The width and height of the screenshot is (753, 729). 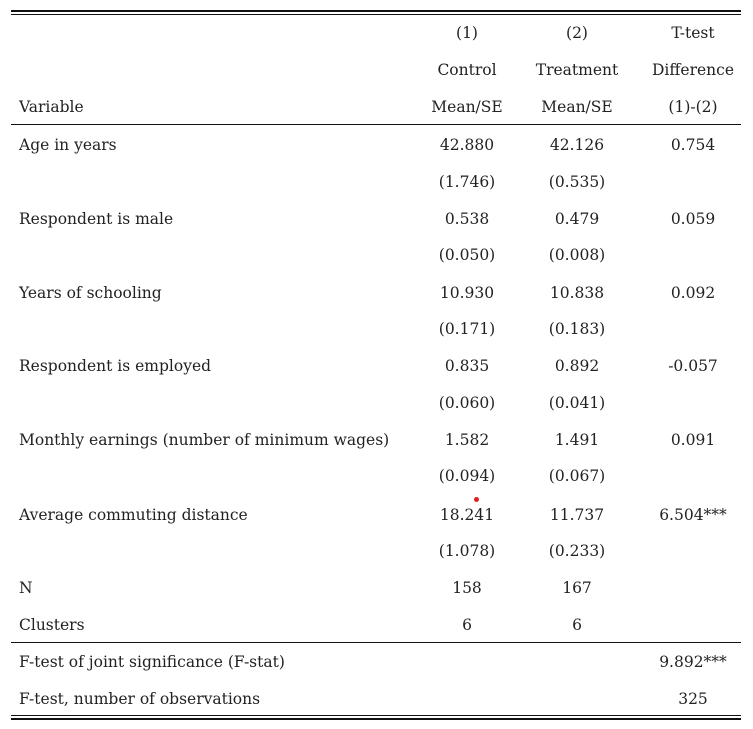 I want to click on header-col1-number: (1), so click(x=467, y=33).